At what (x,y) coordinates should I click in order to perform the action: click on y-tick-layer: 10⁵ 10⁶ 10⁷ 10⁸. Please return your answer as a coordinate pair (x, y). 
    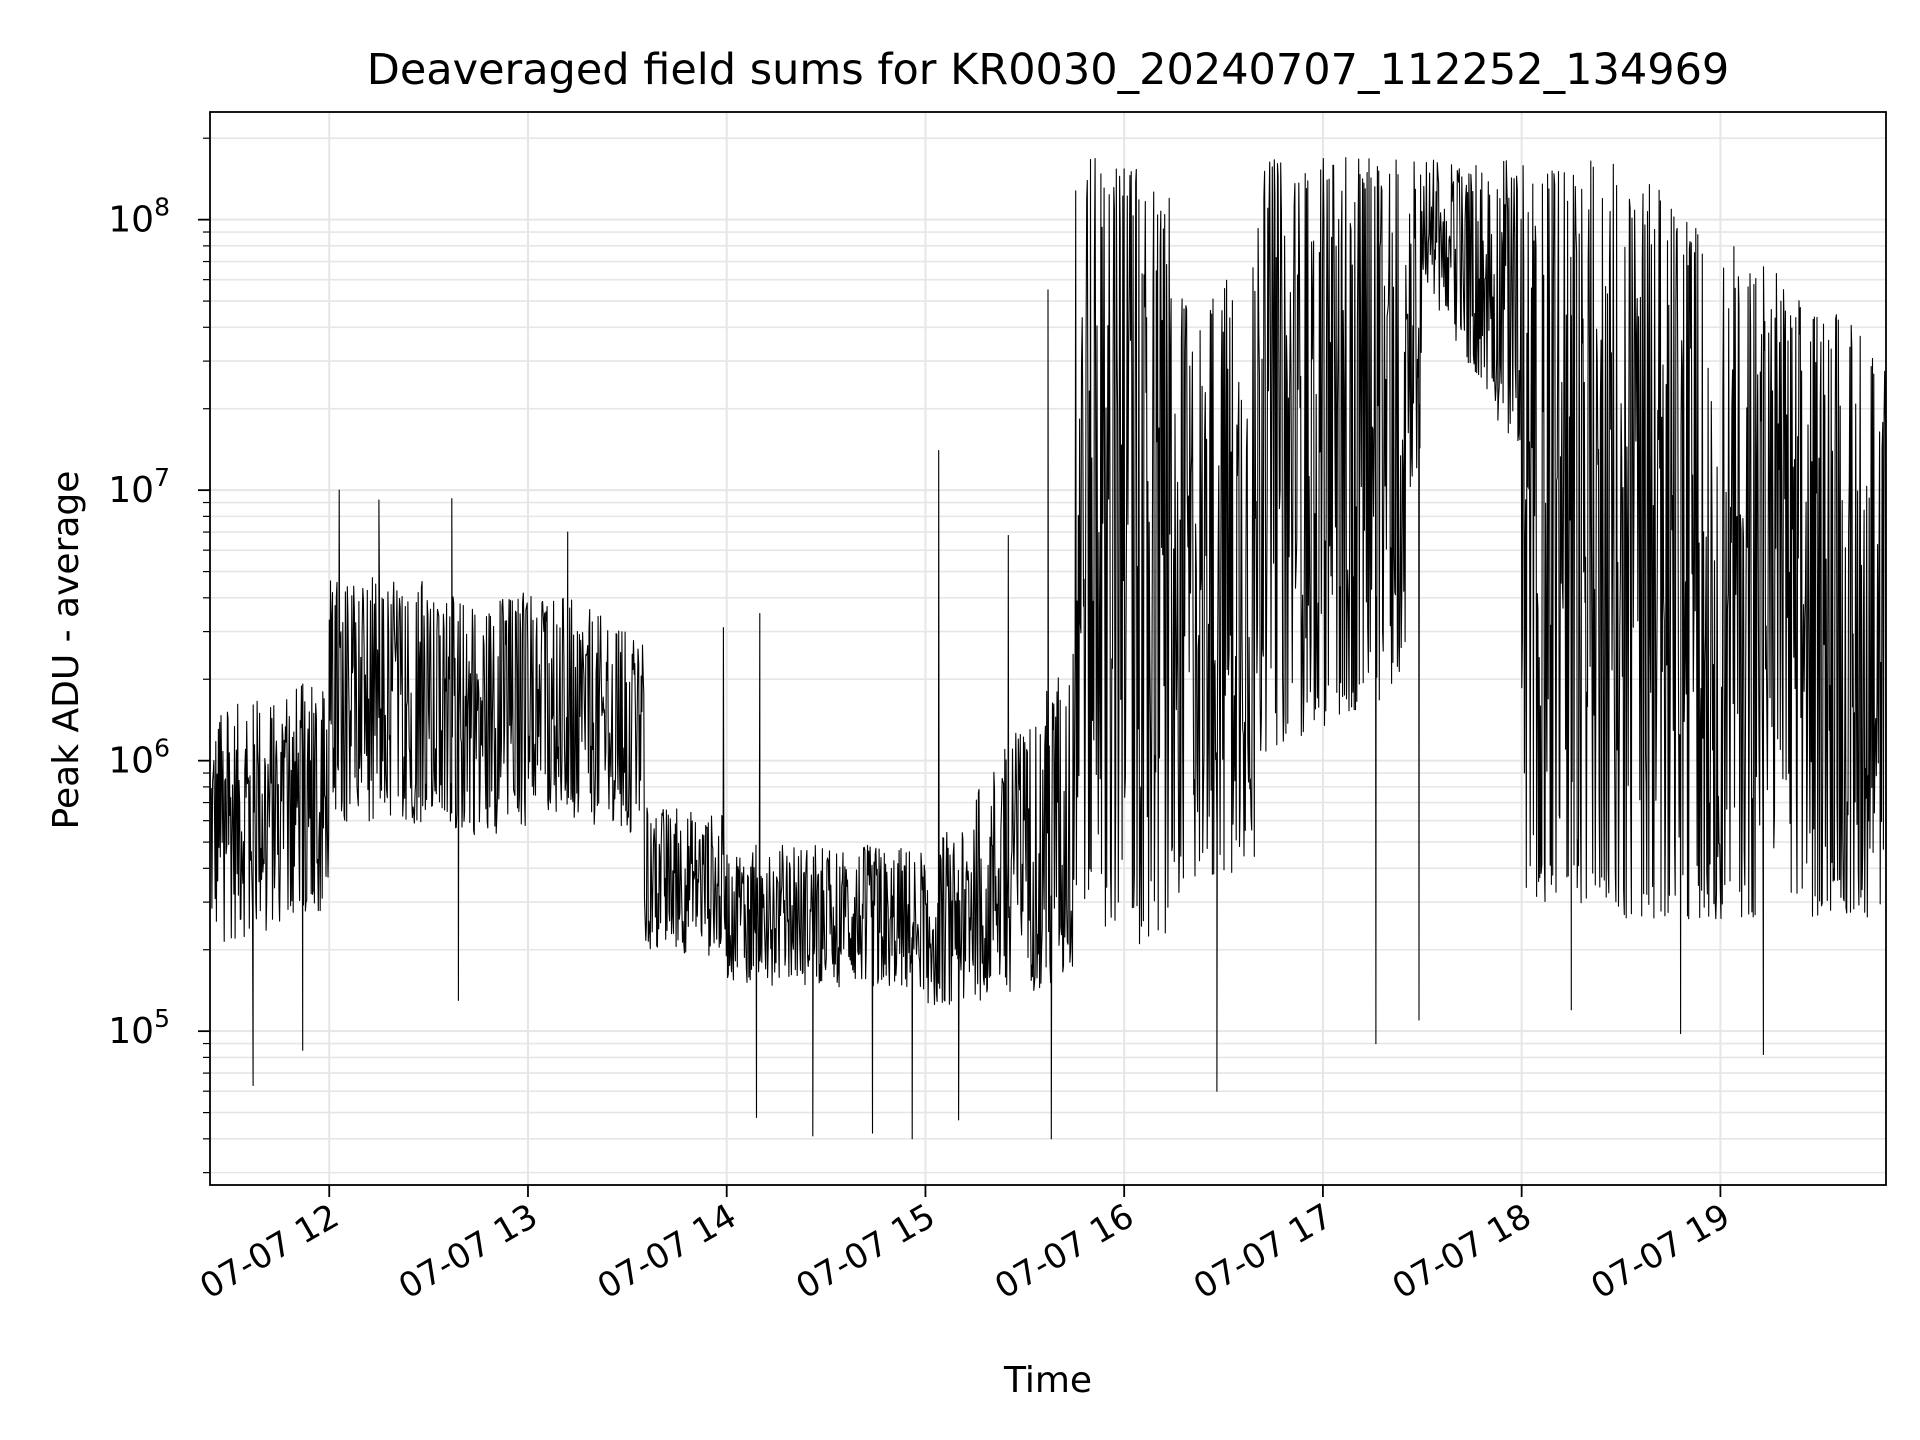
    Looking at the image, I should click on (159, 655).